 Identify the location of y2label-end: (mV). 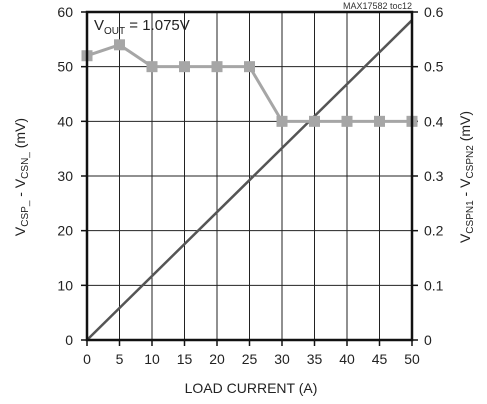
(465, 128).